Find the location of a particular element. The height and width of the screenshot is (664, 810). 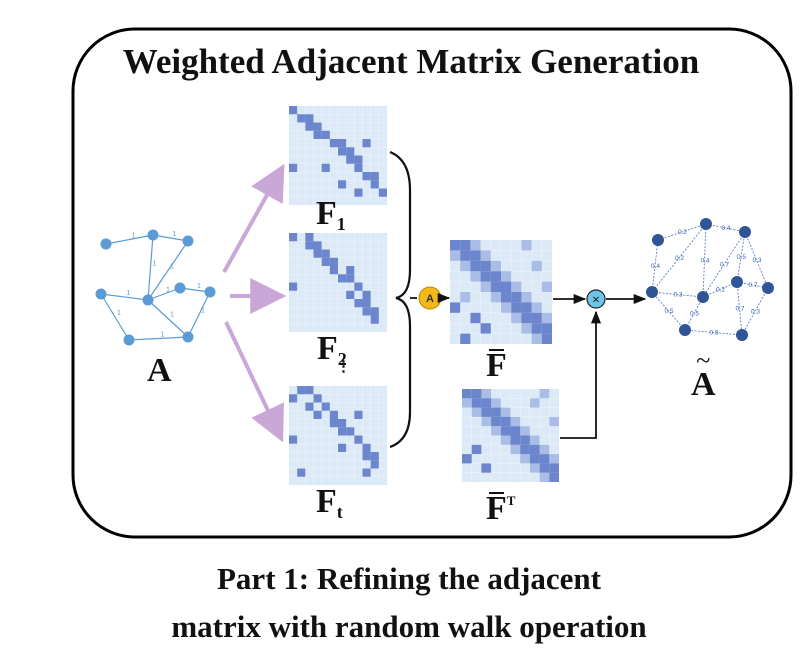

matrix-f1 is located at coordinates (338, 155).